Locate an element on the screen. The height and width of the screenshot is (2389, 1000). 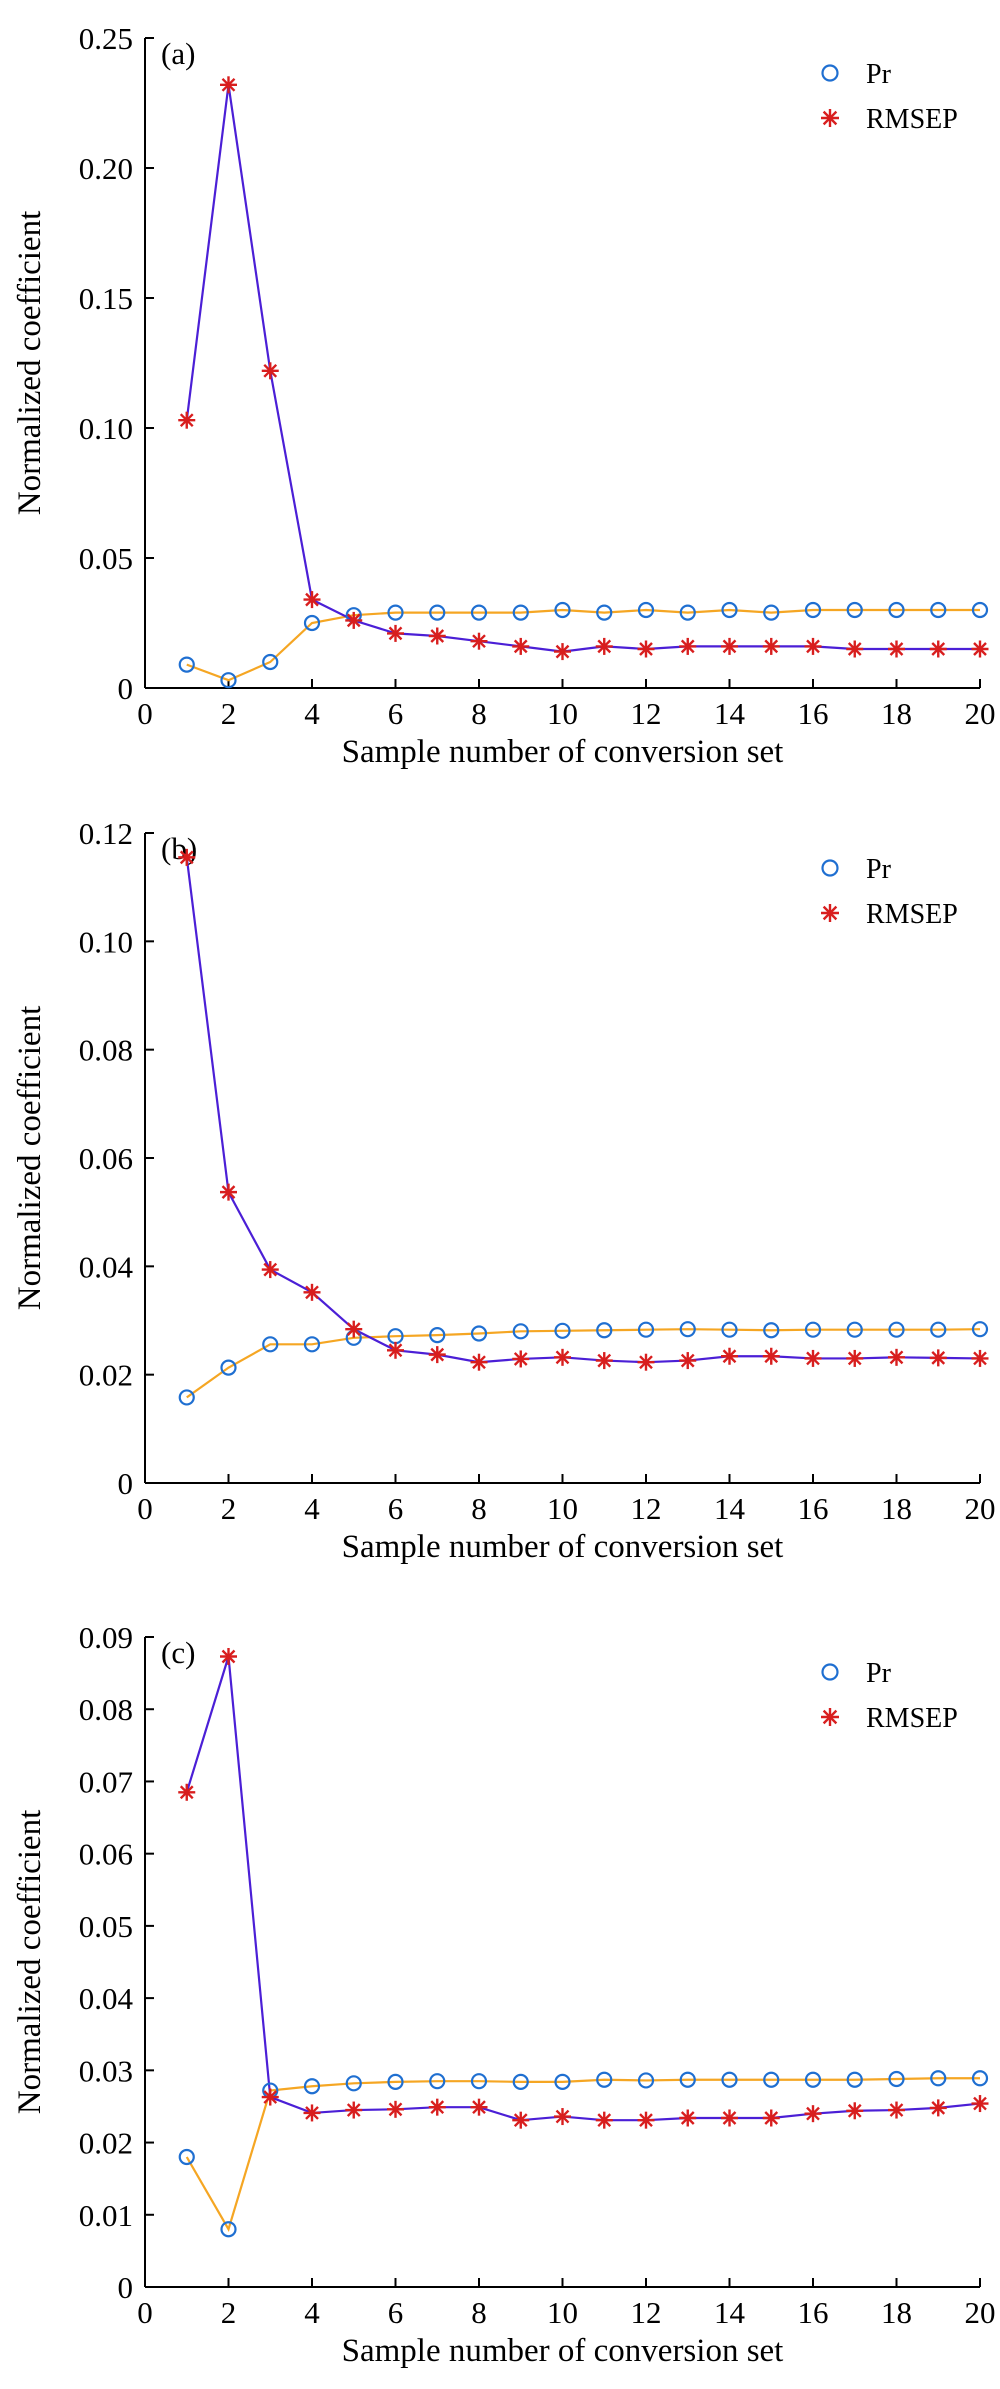
x-axis-label: Sample number of conversion set is located at coordinates (563, 2351).